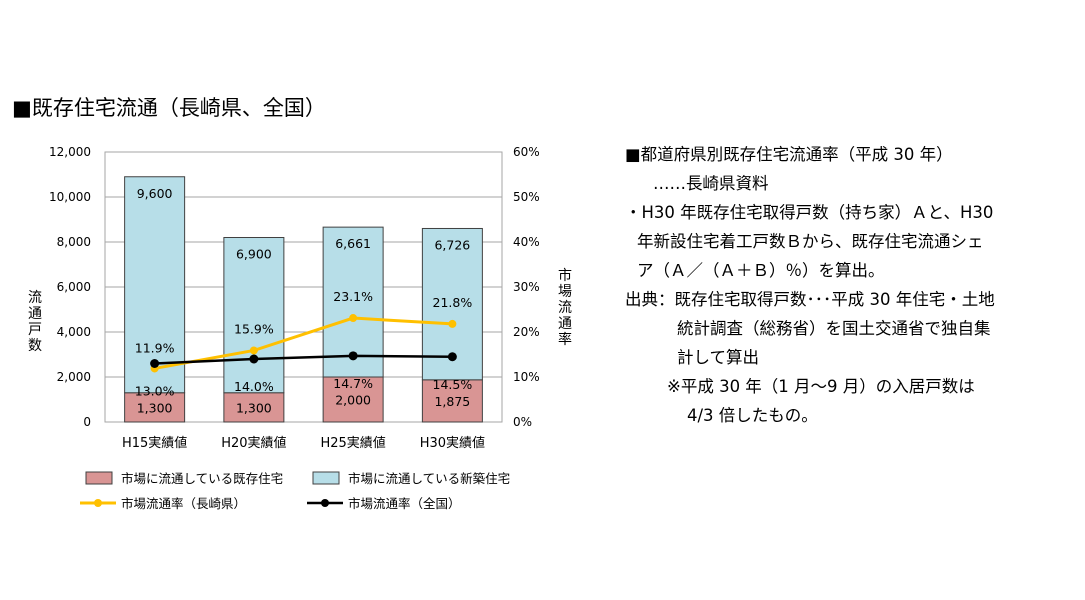 The width and height of the screenshot is (1085, 600). Describe the element at coordinates (526, 152) in the screenshot. I see `y2-tick-label: 60%` at that location.